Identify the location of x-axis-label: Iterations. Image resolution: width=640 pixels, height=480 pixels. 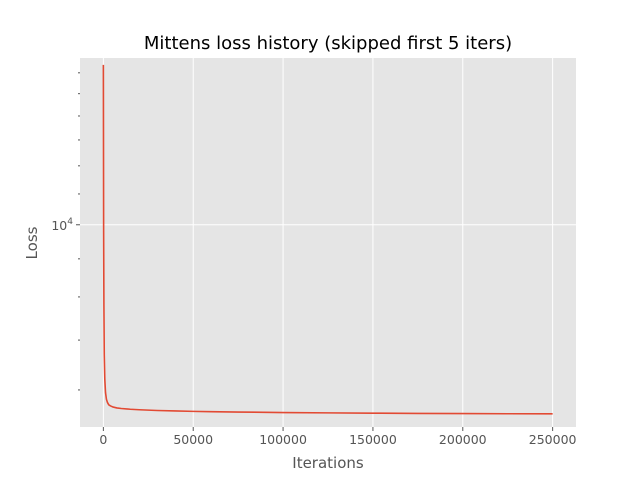
(328, 463).